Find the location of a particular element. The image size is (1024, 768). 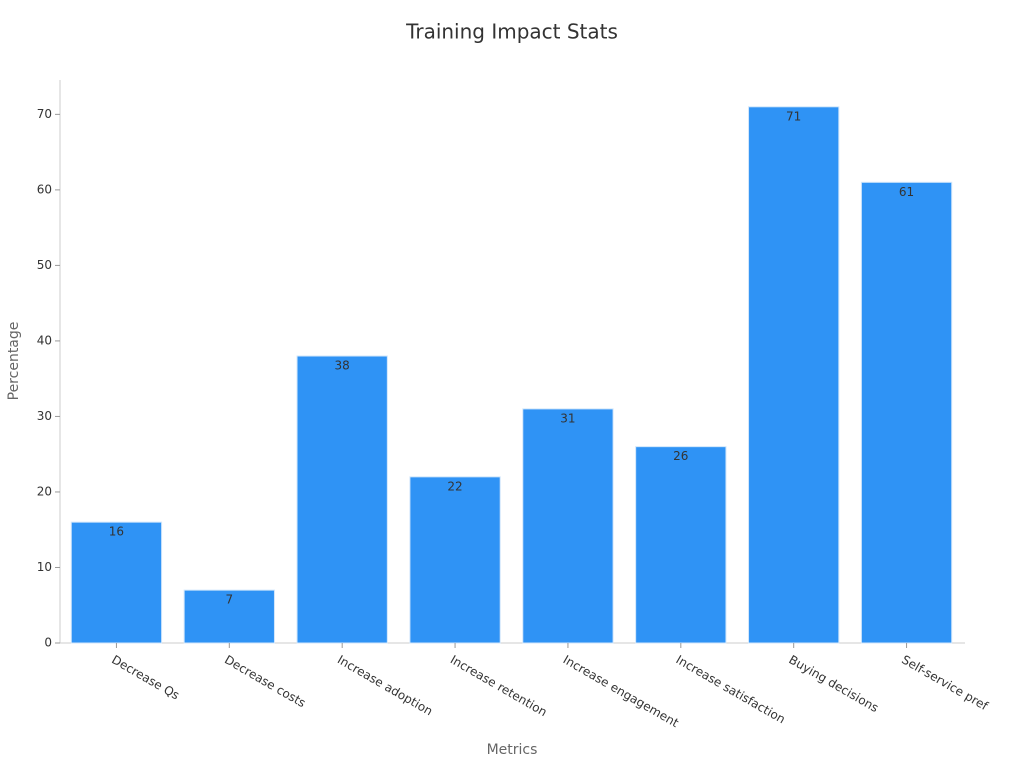

x-tick-label: Increase engagement is located at coordinates (621, 692).